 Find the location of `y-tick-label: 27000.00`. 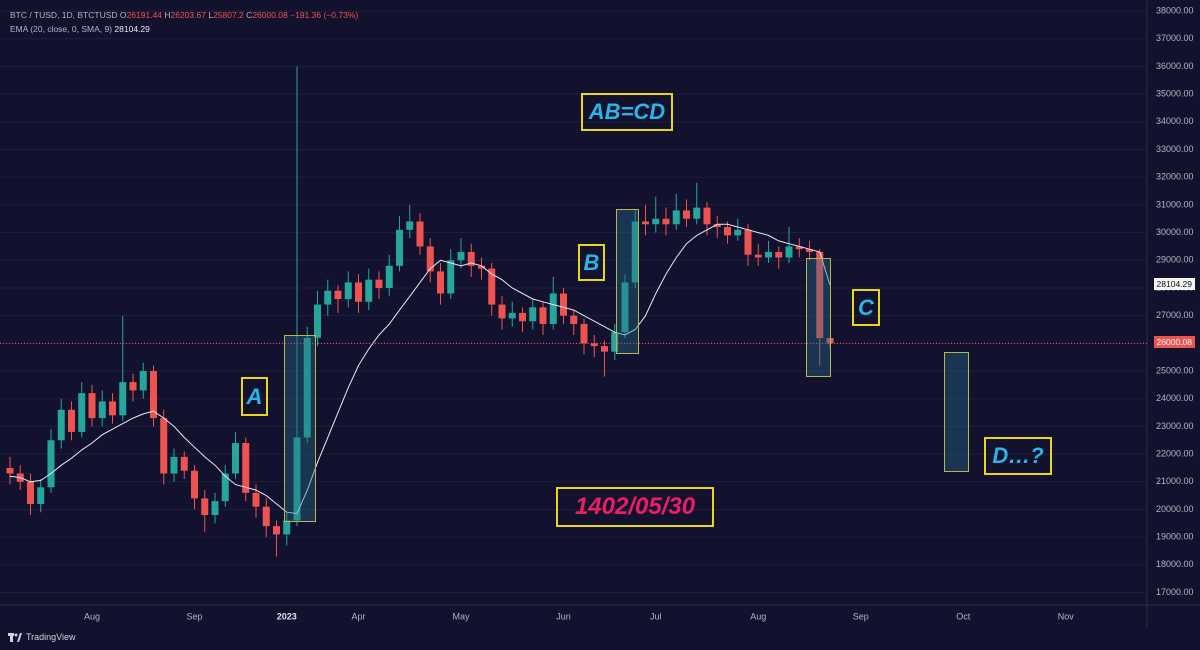

y-tick-label: 27000.00 is located at coordinates (1175, 315).